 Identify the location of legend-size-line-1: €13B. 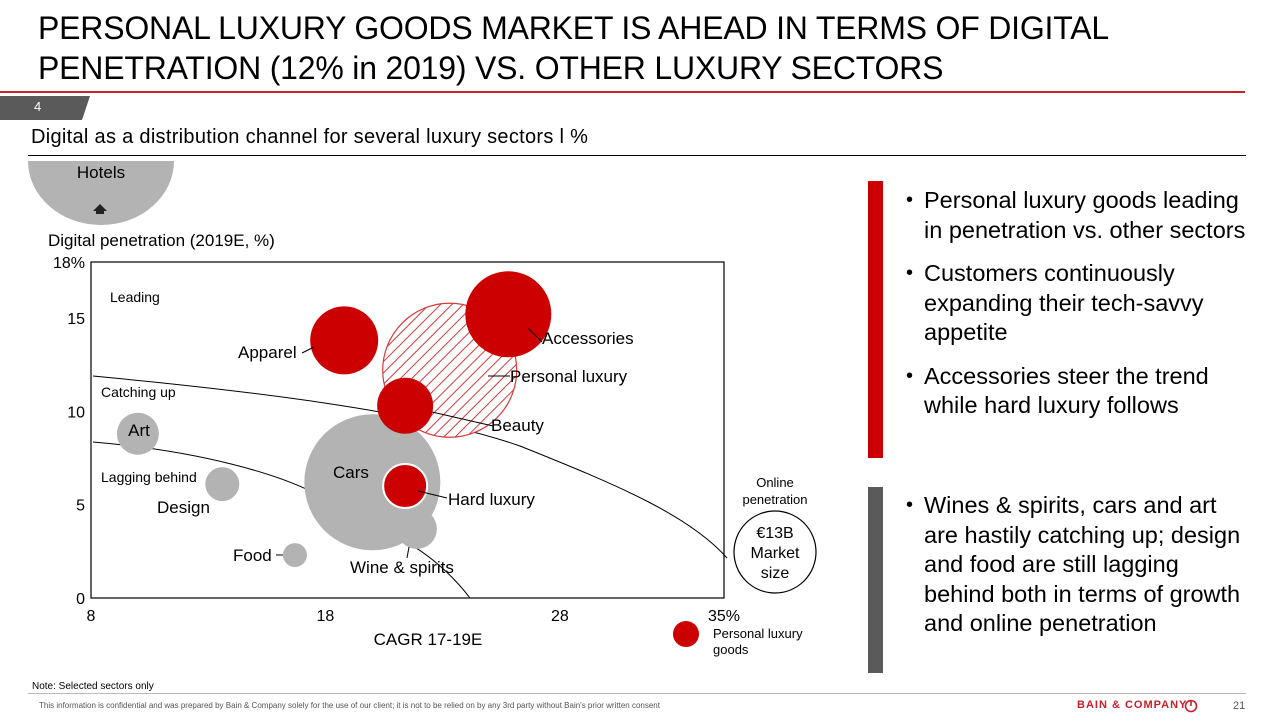
(774, 533).